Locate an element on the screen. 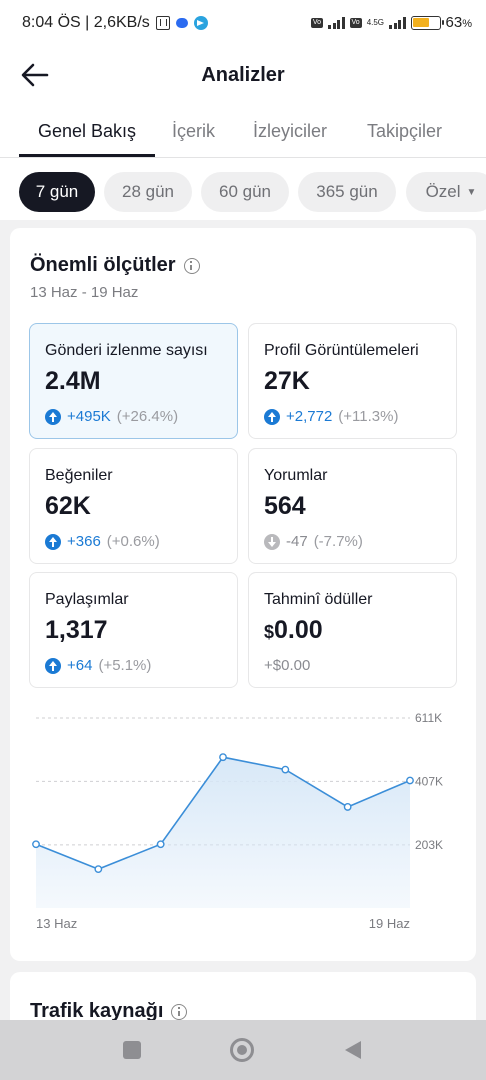 The width and height of the screenshot is (486, 1080). back-triangle-icon is located at coordinates (355, 1050).